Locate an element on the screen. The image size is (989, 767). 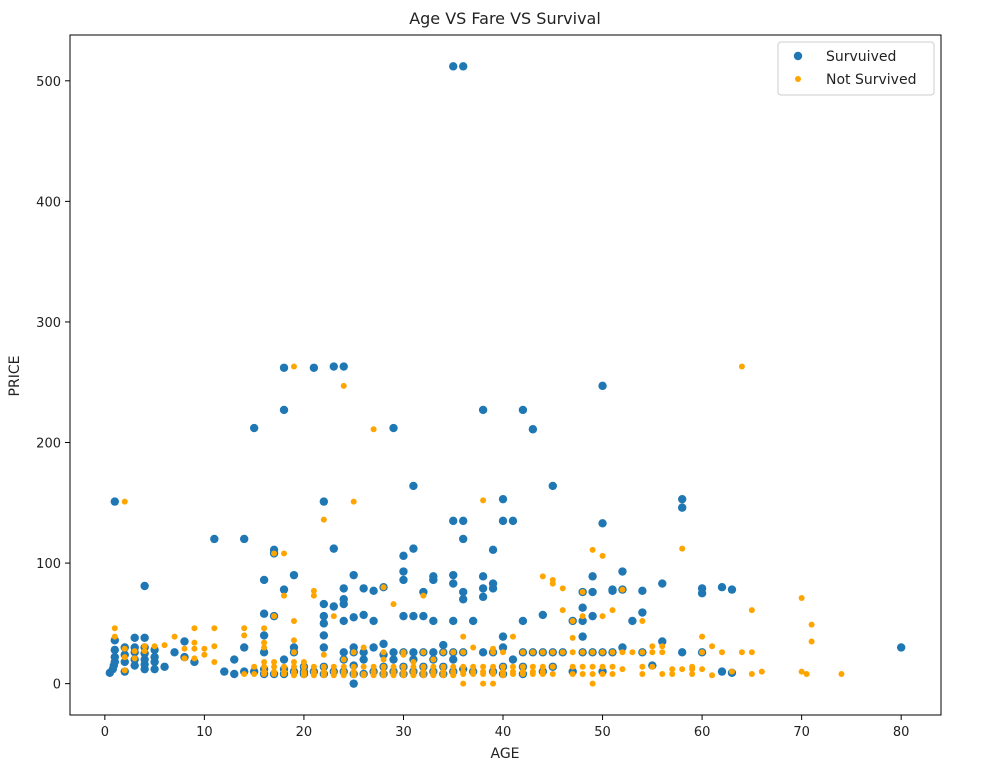
y-tick-label: 0 is located at coordinates (57, 685).